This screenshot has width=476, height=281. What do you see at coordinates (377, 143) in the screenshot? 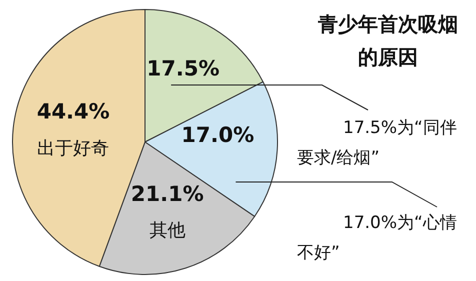
I see `text: 17.5%为“同伴要求/给烟”` at bounding box center [377, 143].